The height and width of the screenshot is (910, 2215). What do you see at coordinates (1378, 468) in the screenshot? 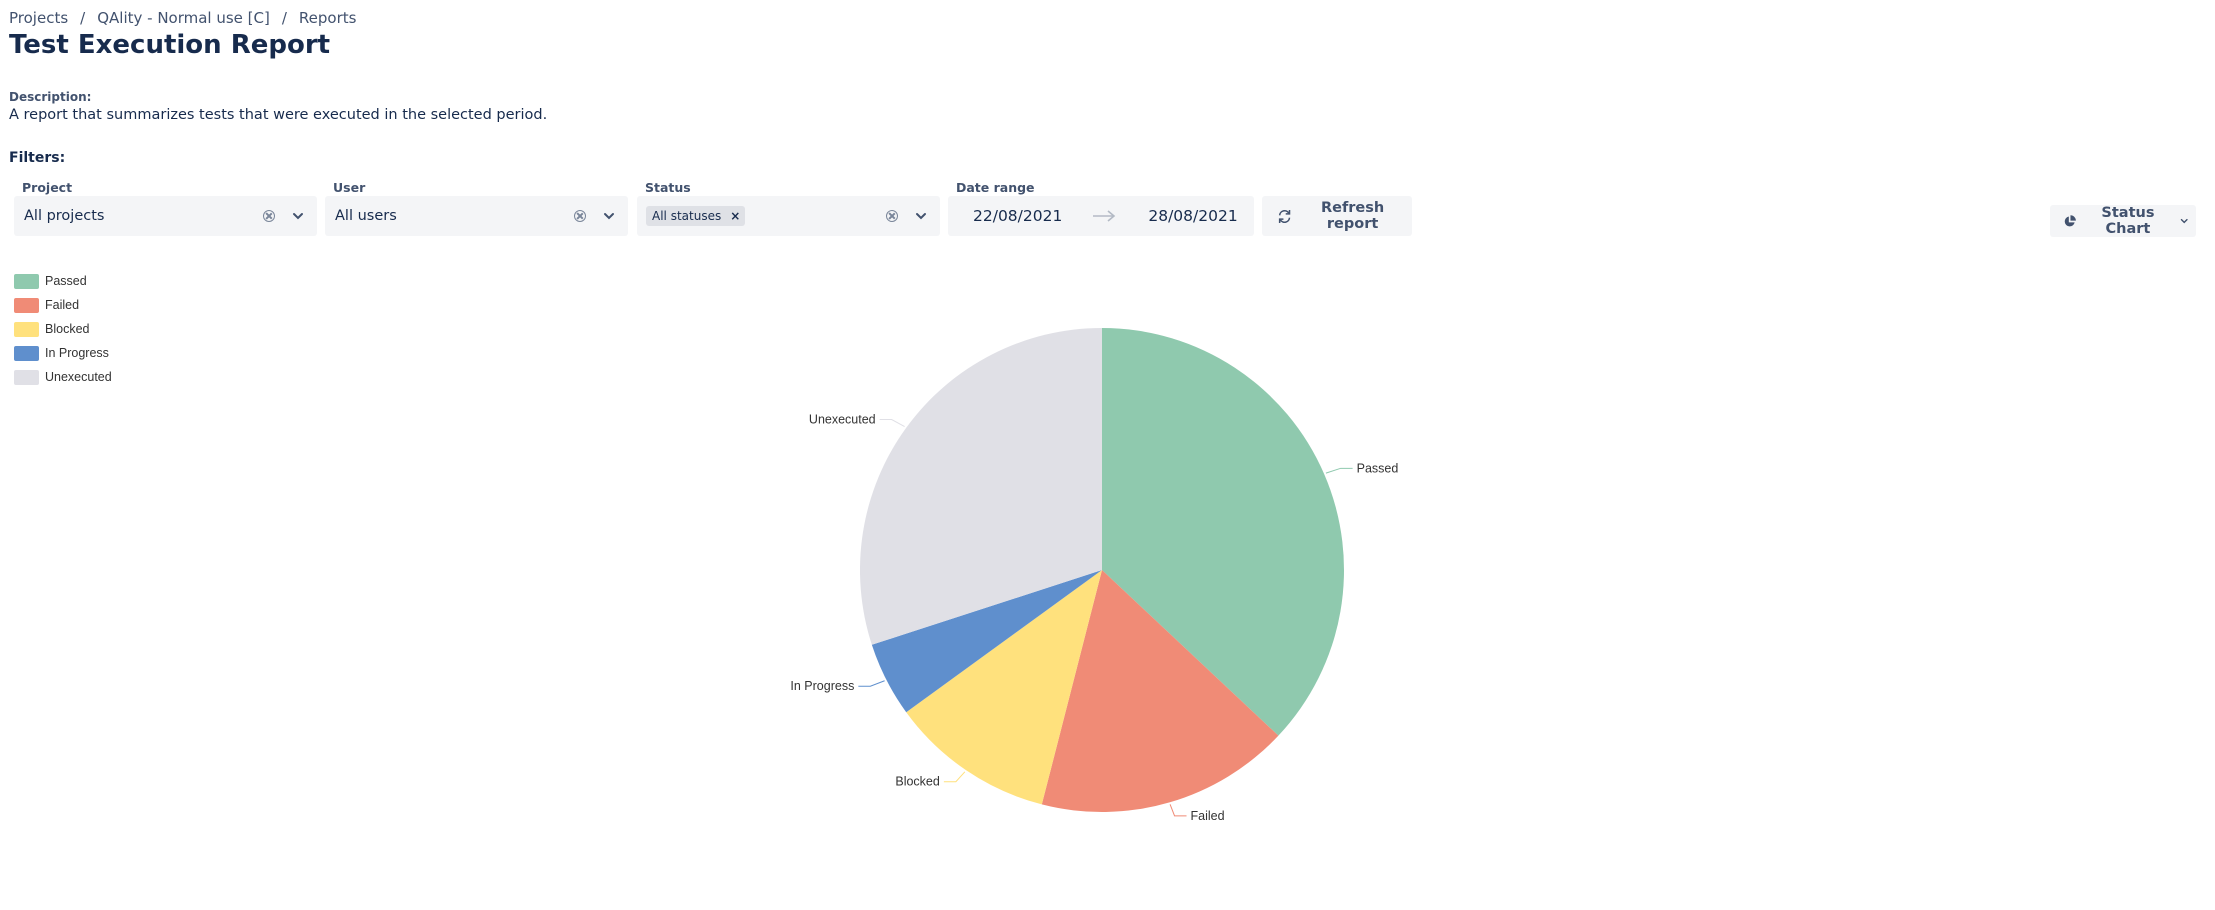
I see `pie-label-passed: Passed` at bounding box center [1378, 468].